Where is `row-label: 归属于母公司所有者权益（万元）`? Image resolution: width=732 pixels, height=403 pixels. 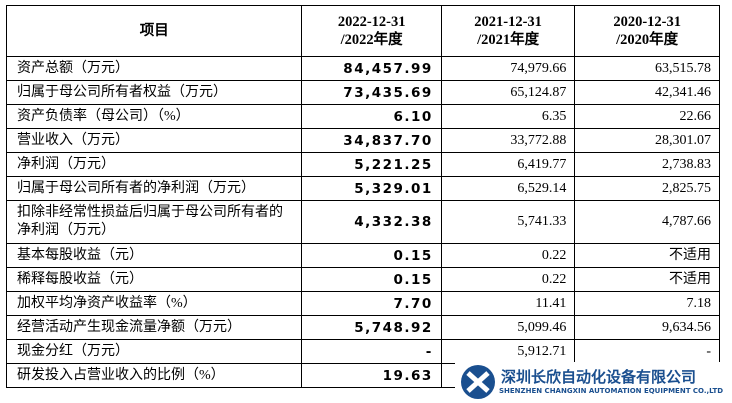 row-label: 归属于母公司所有者权益（万元） is located at coordinates (154, 92).